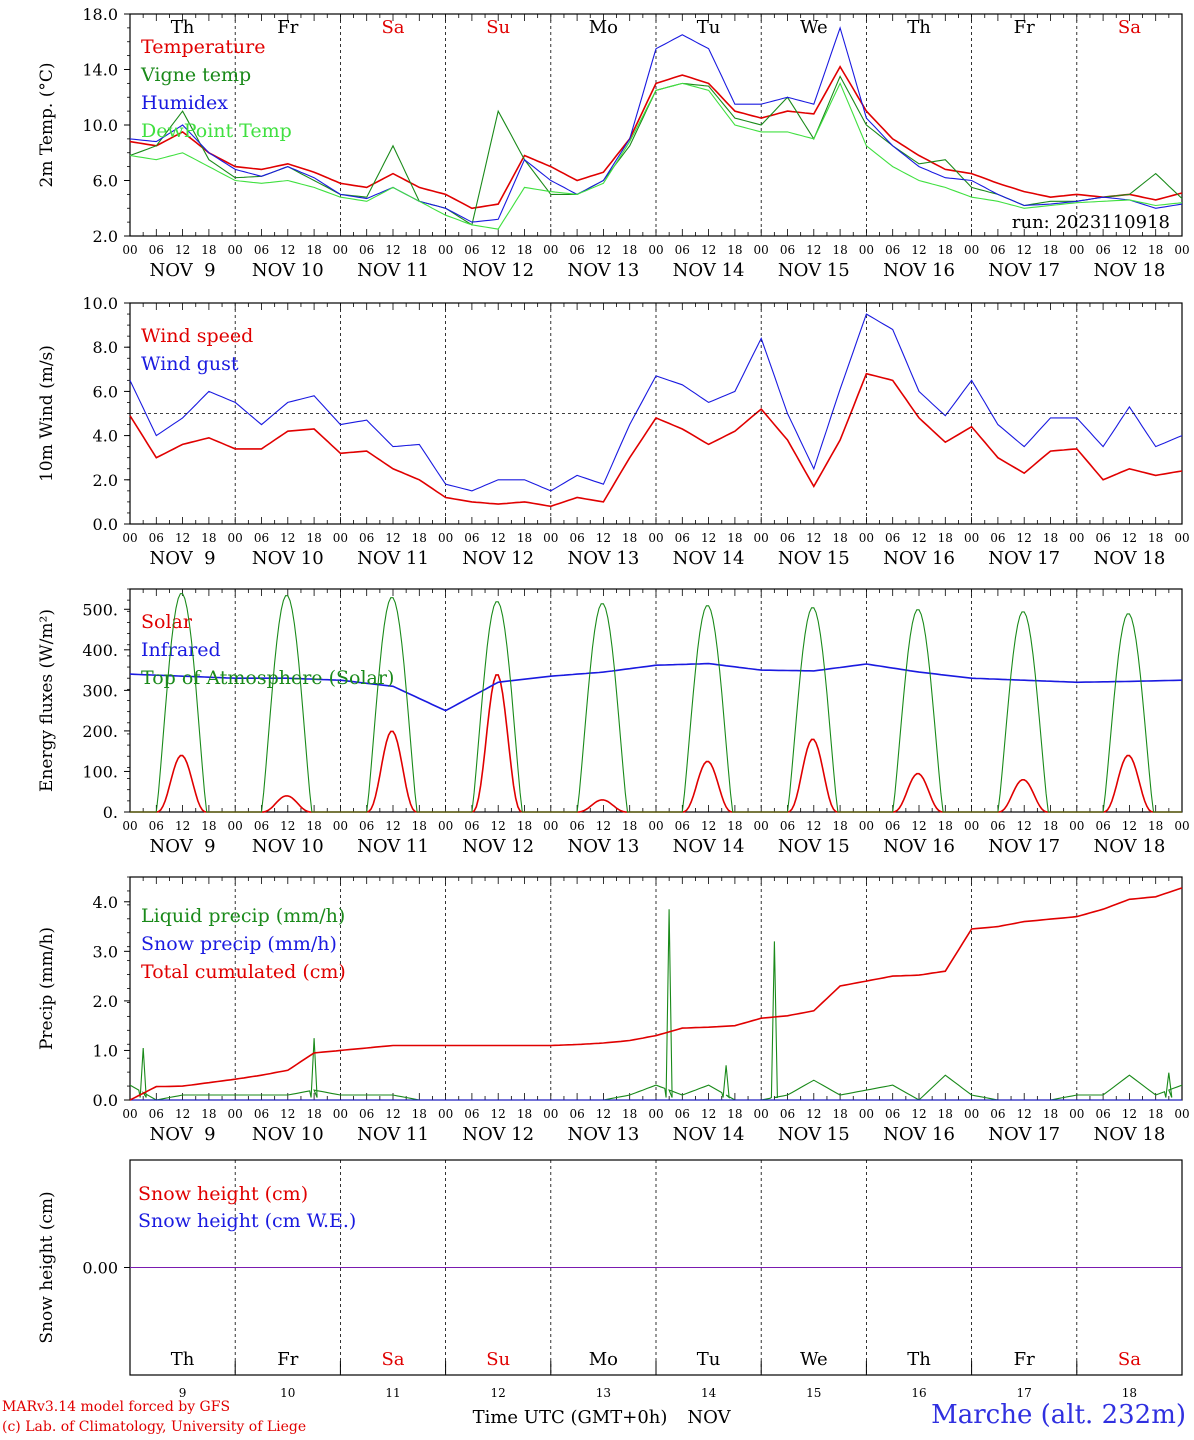  What do you see at coordinates (1129, 270) in the screenshot?
I see `date-label: NOV 18` at bounding box center [1129, 270].